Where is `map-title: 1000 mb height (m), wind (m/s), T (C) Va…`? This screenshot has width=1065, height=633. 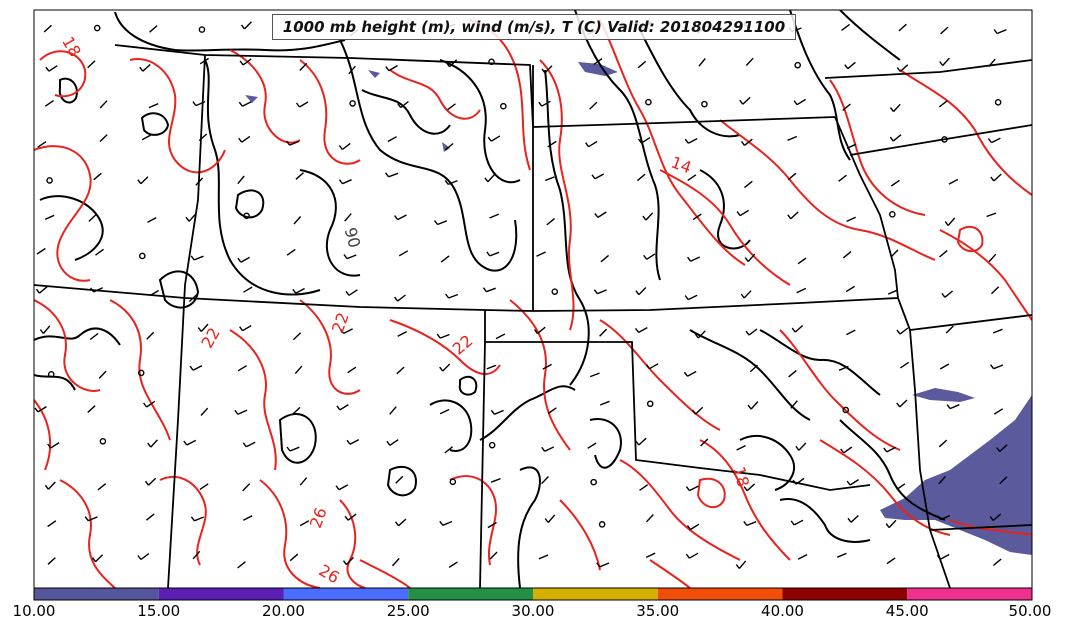
map-title: 1000 mb height (m), wind (m/s), T (C) Va… is located at coordinates (534, 27).